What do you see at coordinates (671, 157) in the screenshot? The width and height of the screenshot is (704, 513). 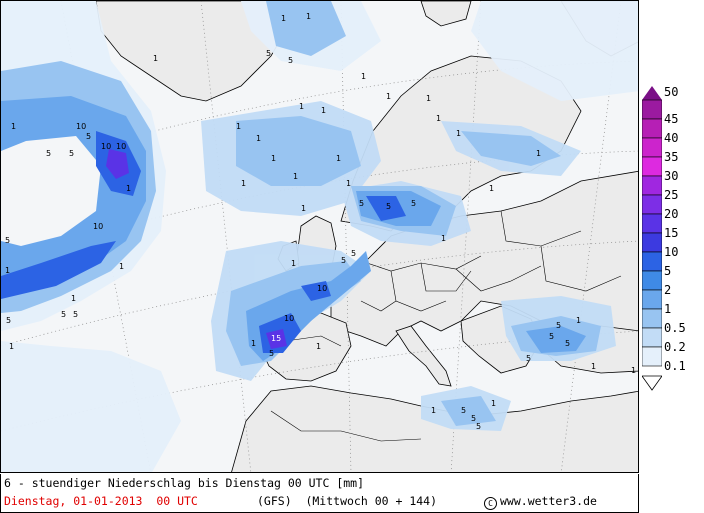 I see `legend-label: 35` at bounding box center [671, 157].